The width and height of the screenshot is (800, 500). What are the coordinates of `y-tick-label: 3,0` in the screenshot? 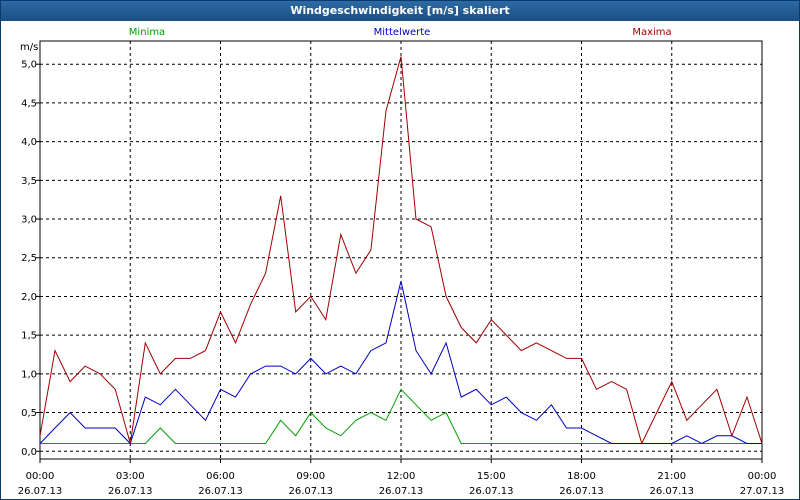 It's located at (29, 220).